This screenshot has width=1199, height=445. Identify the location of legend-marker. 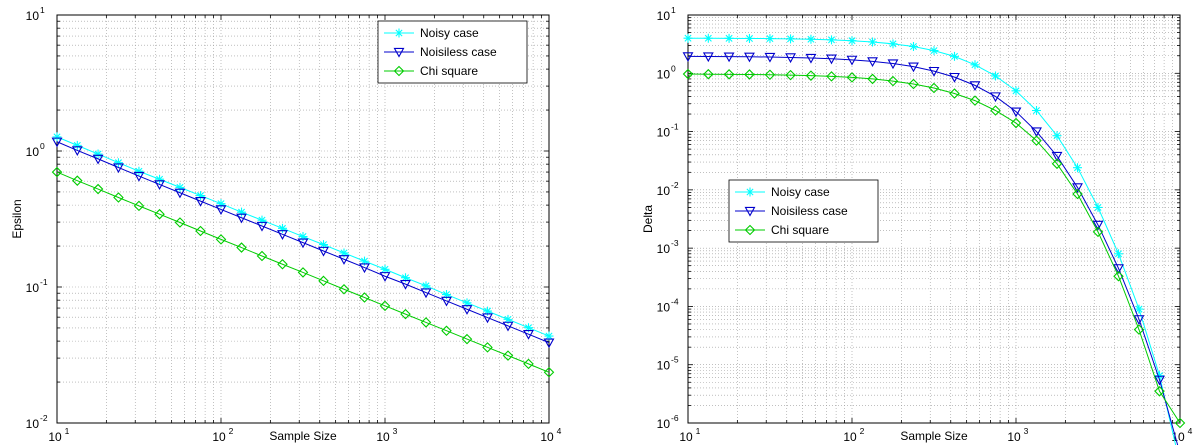
(399, 33).